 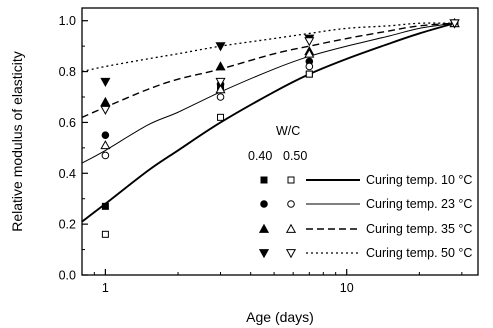 What do you see at coordinates (17, 141) in the screenshot?
I see `y-axis-label: Relative modulus of elasticity` at bounding box center [17, 141].